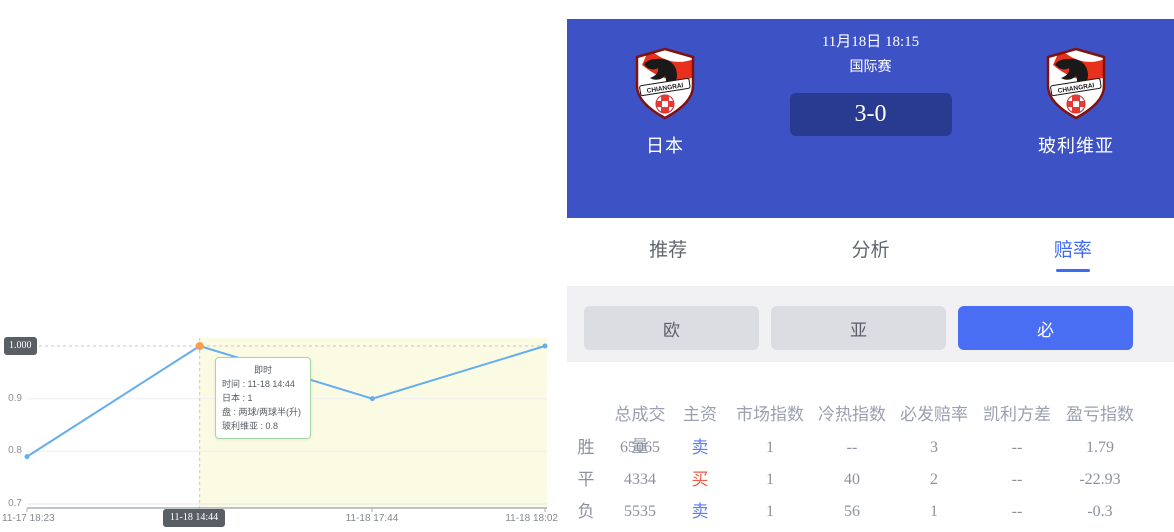  What do you see at coordinates (1017, 414) in the screenshot?
I see `col-header-kelly-variance: 凯利方差` at bounding box center [1017, 414].